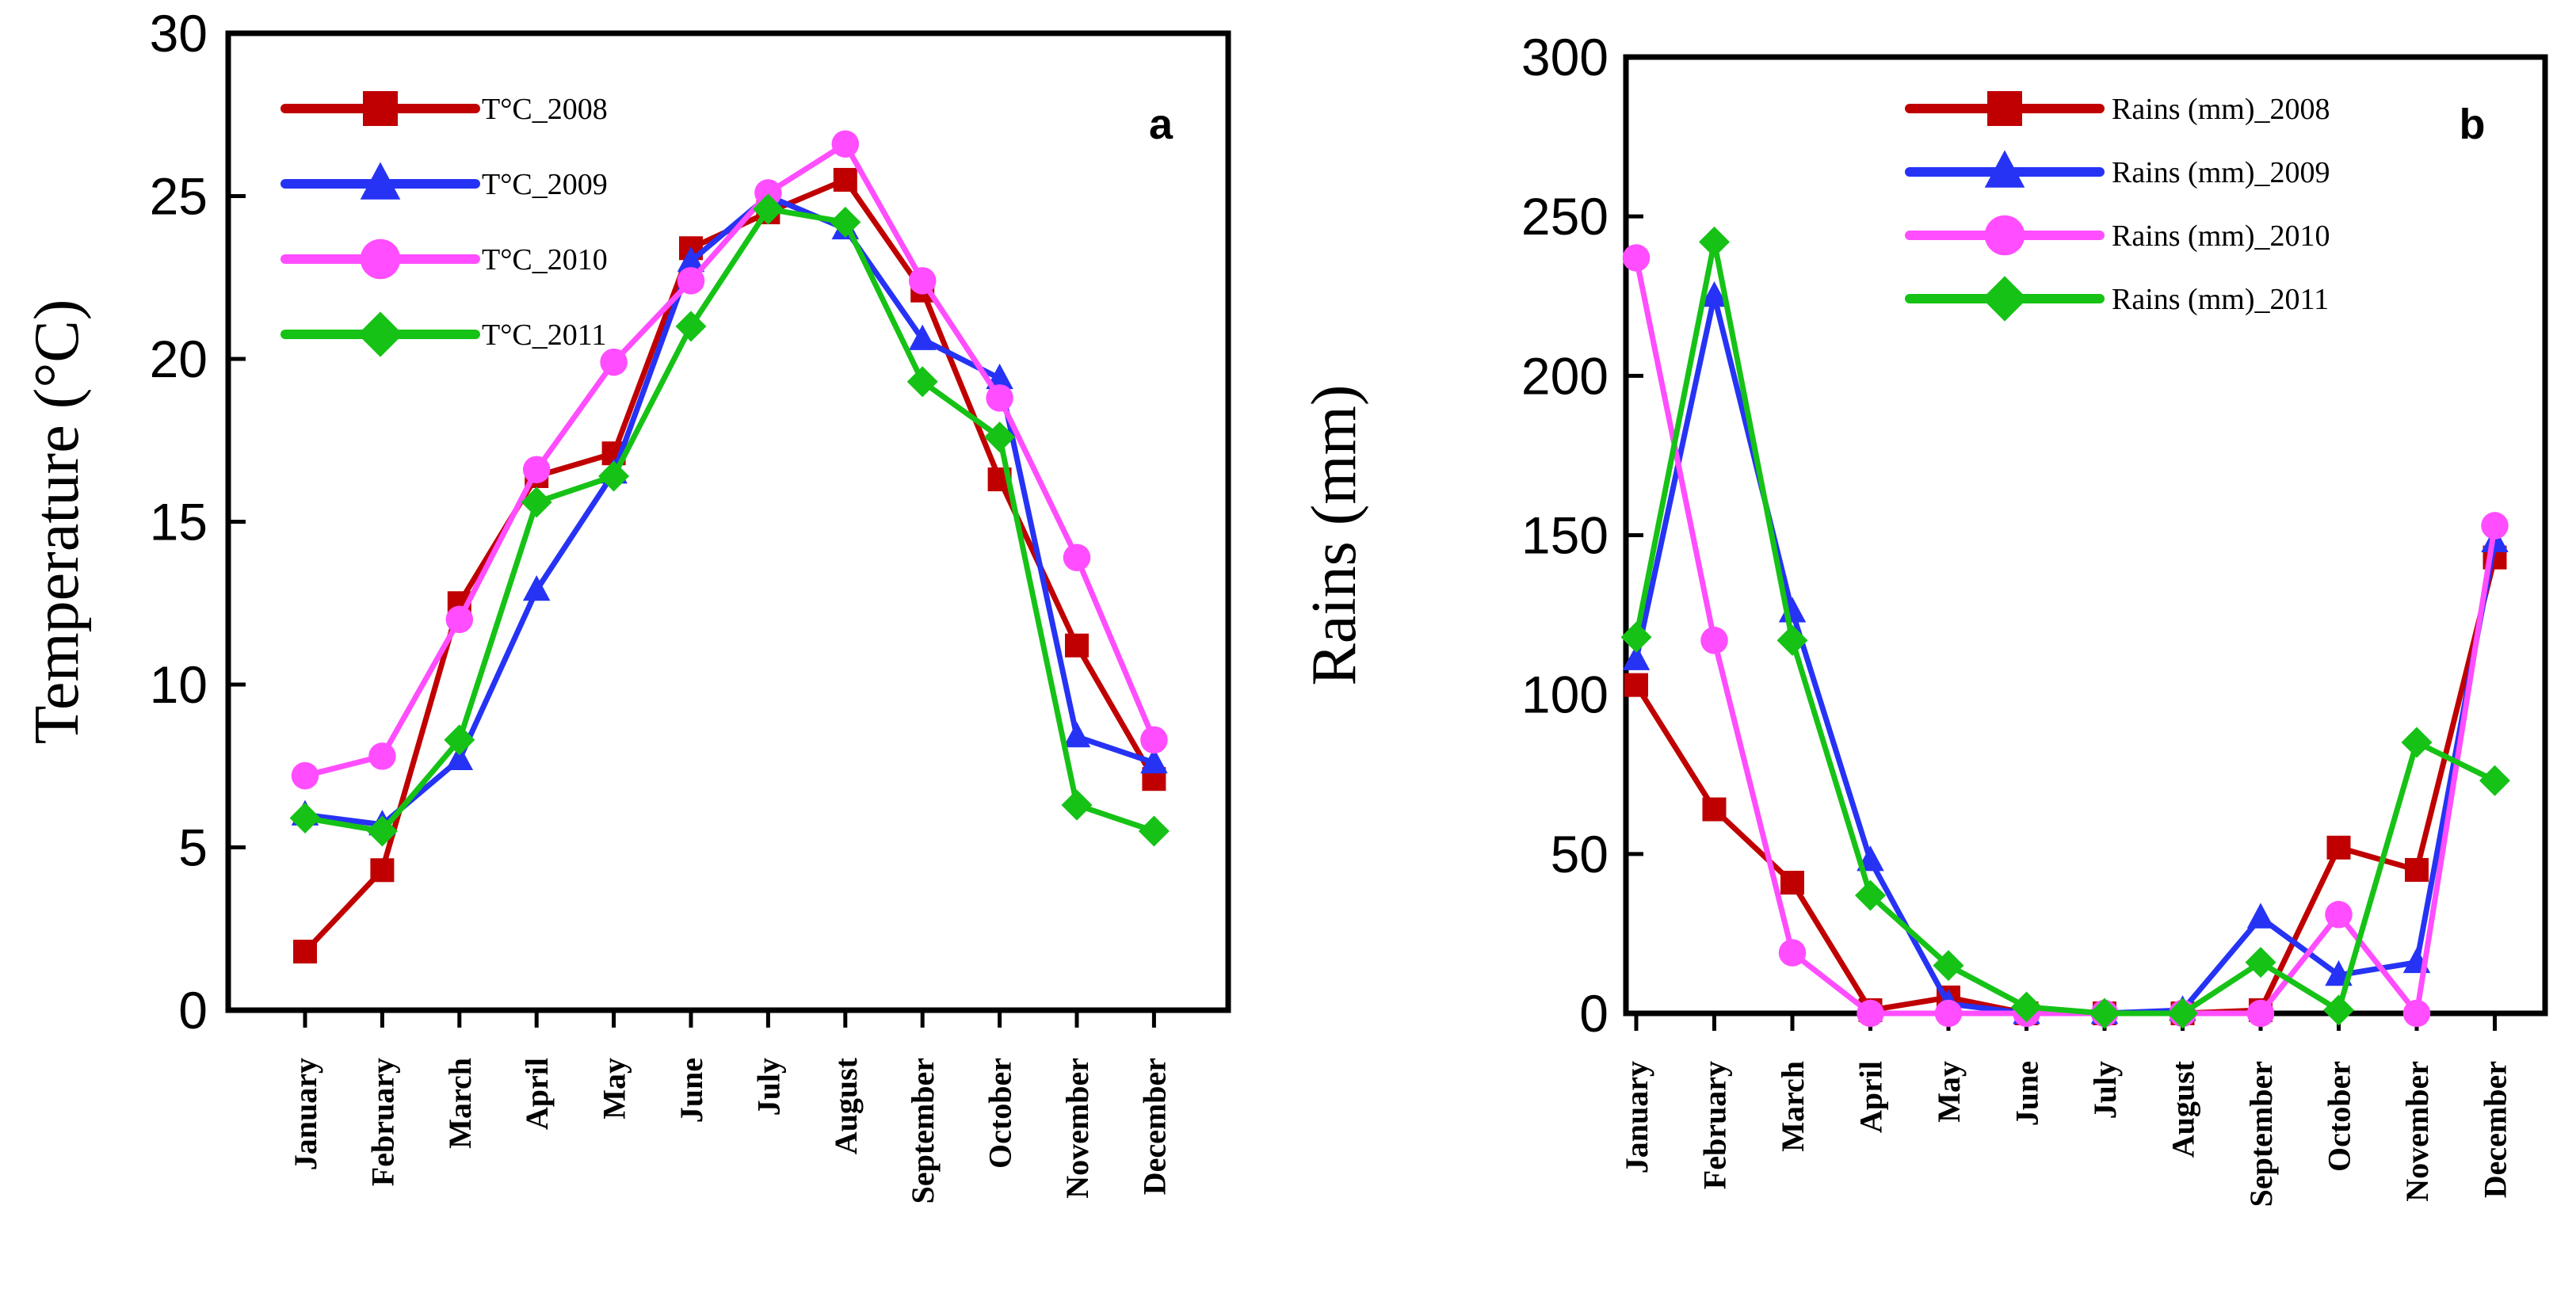 This screenshot has height=1297, width=2576. I want to click on legend-label: Rains (mm)_2010, so click(2221, 236).